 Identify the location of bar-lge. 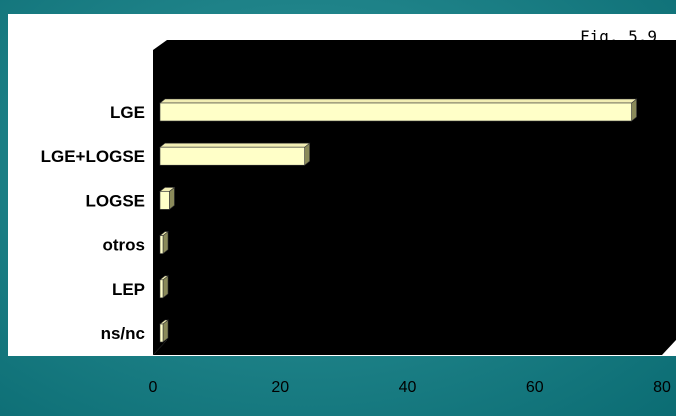
(398, 110).